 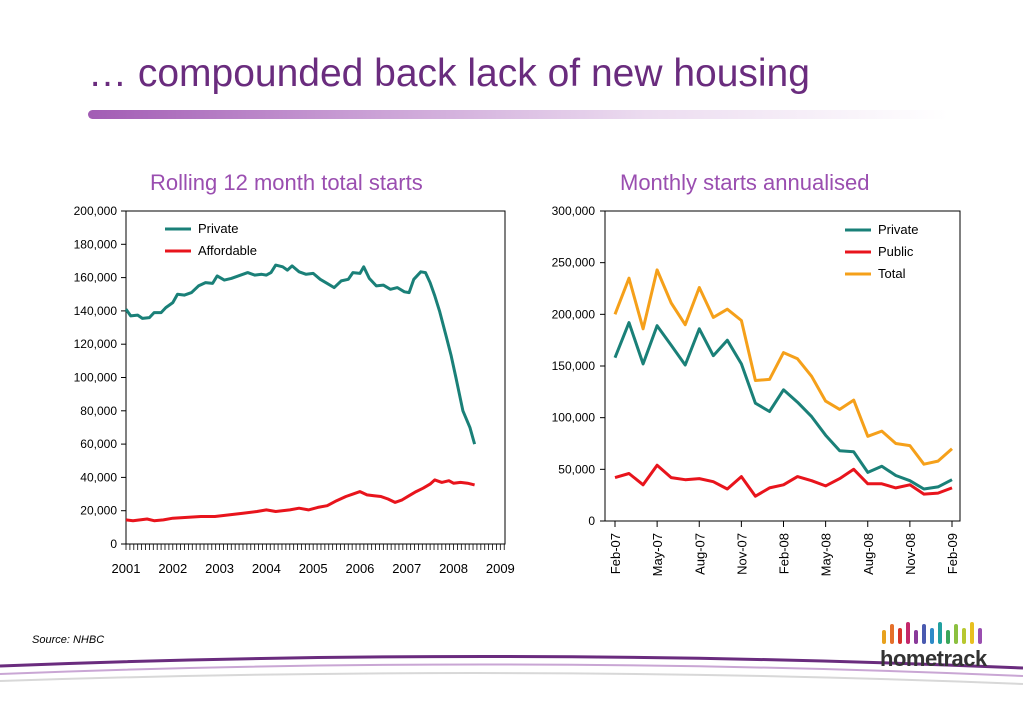 What do you see at coordinates (892, 273) in the screenshot?
I see `right-legend-label: Total` at bounding box center [892, 273].